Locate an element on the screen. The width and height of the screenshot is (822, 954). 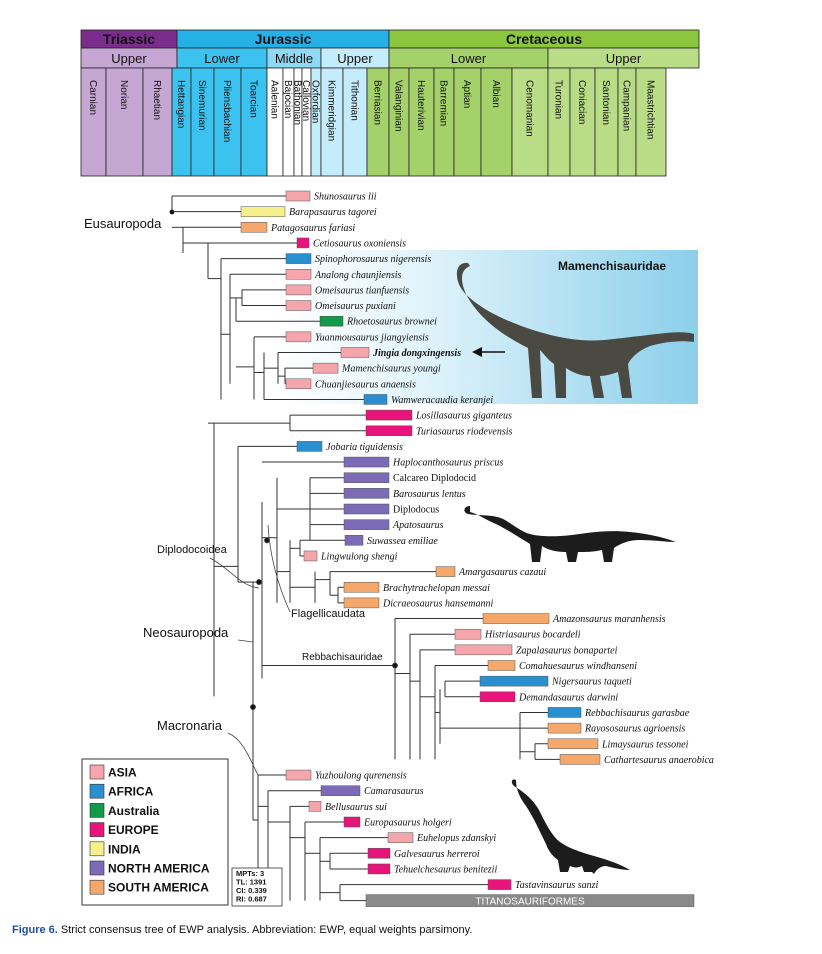
stat-line: CI: 0.339 is located at coordinates (251, 890).